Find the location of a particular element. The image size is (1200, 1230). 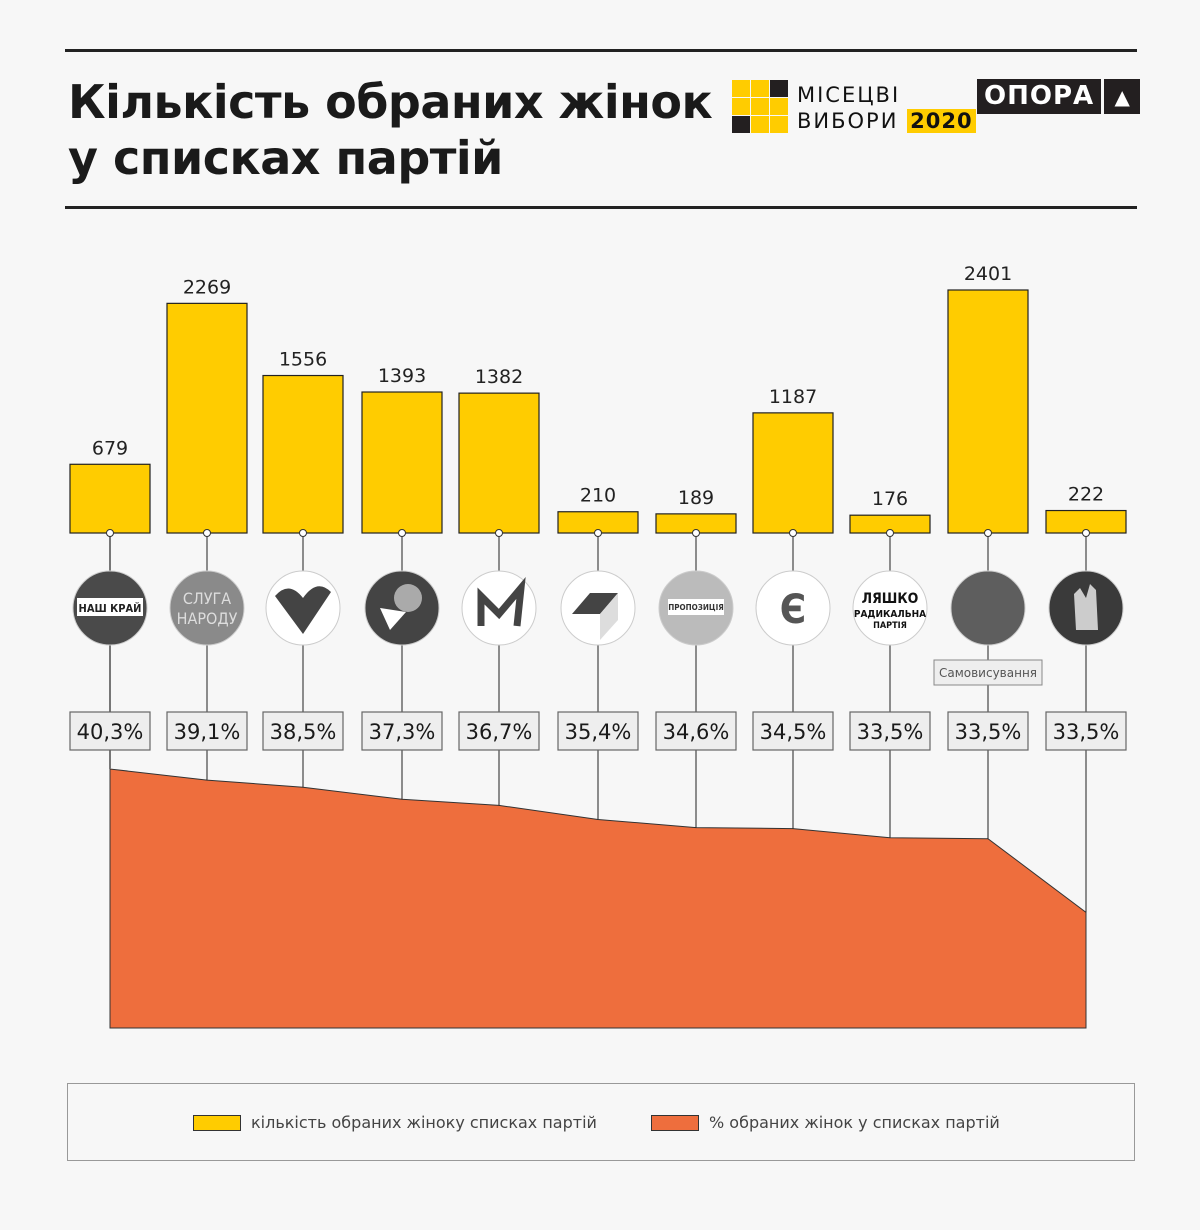

percent-label: 39,1% is located at coordinates (207, 732).